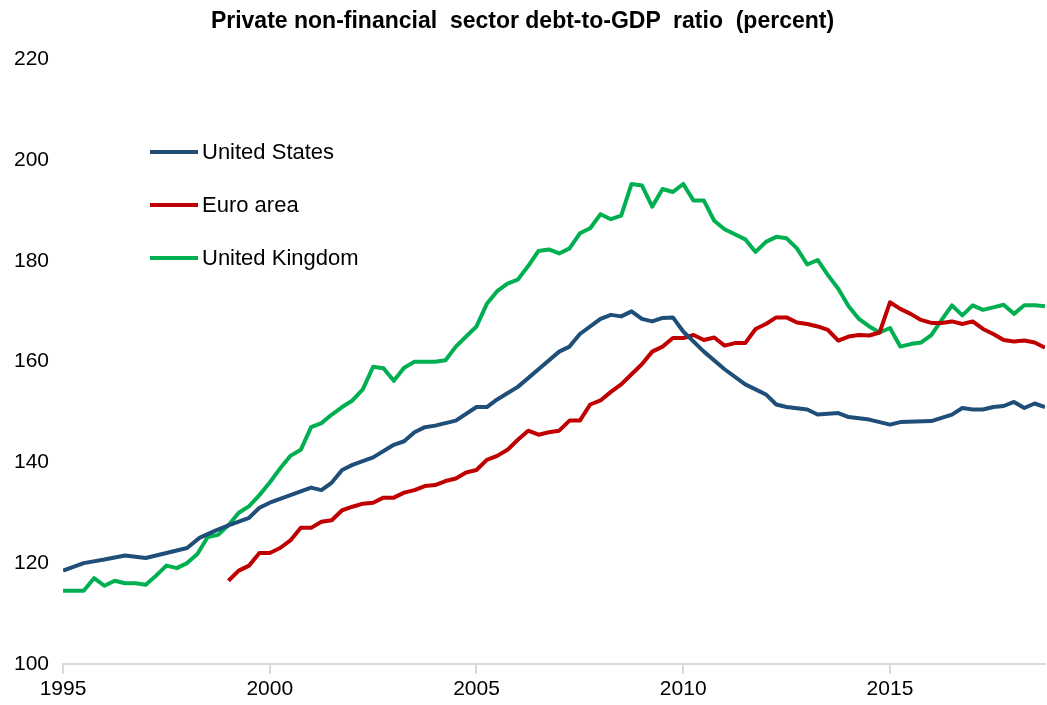 The image size is (1047, 705). I want to click on legend-label: United Kingdom, so click(280, 257).